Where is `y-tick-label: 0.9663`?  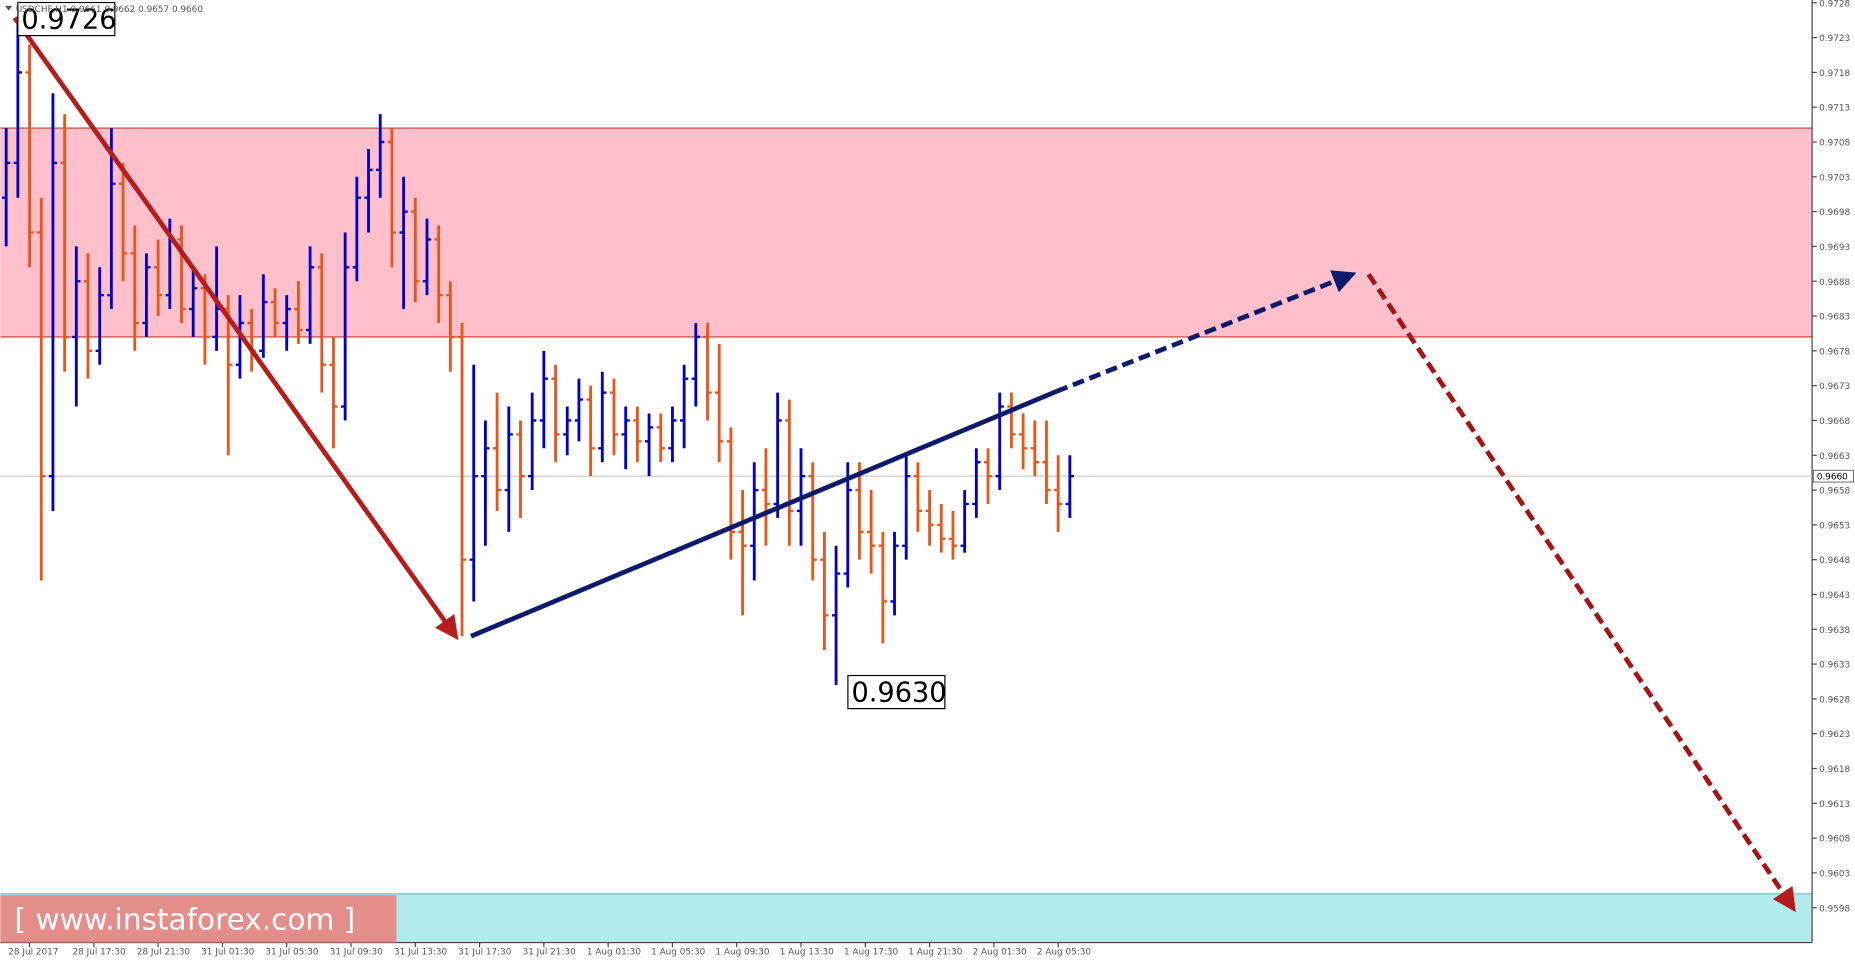
y-tick-label: 0.9663 is located at coordinates (1834, 457).